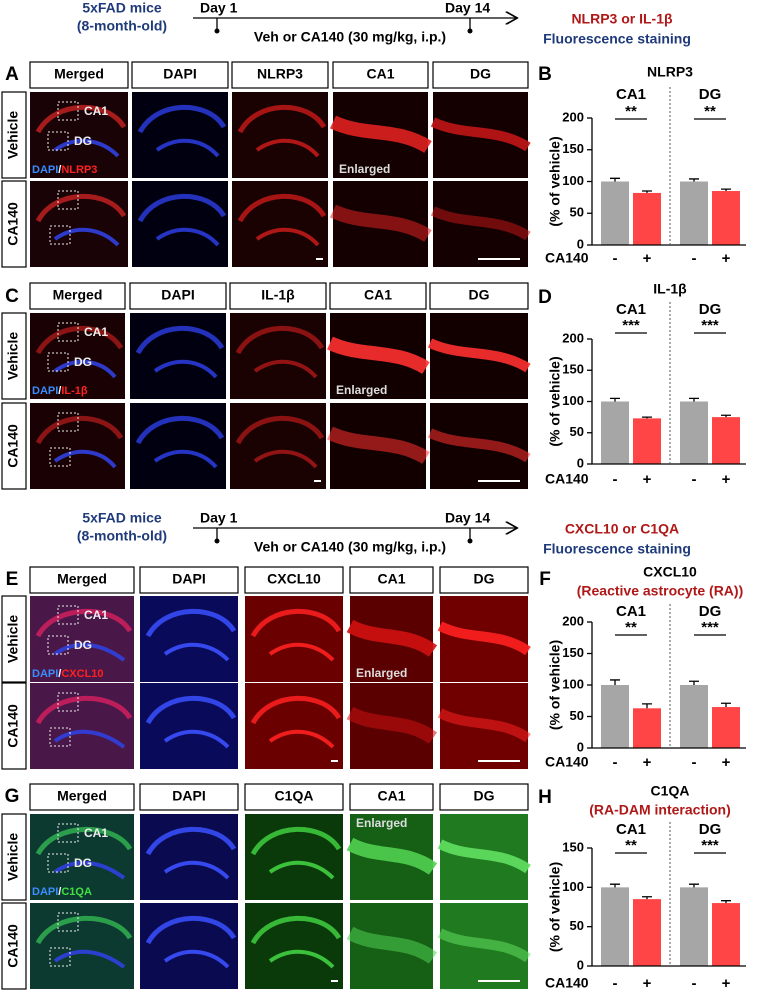  I want to click on row-label: CA140, so click(13, 946).